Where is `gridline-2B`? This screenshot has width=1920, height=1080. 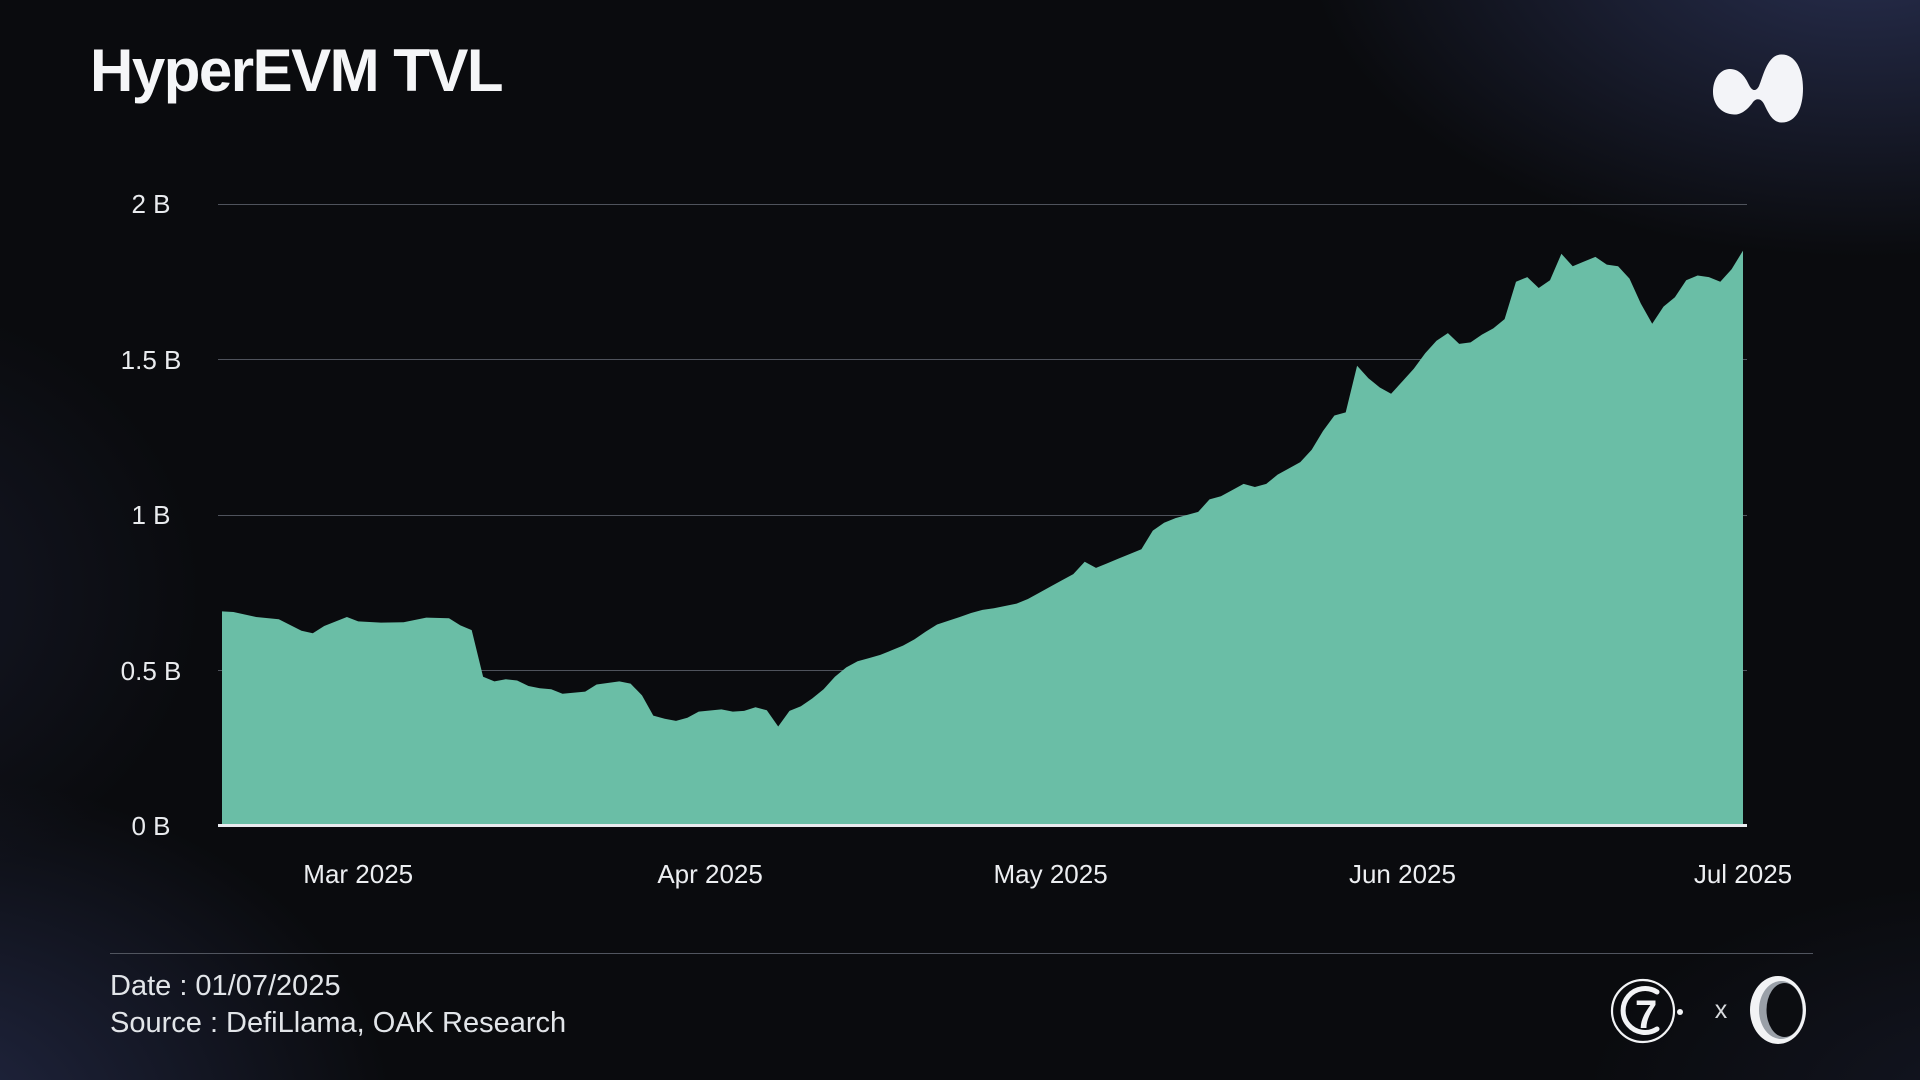
gridline-2B is located at coordinates (982, 204).